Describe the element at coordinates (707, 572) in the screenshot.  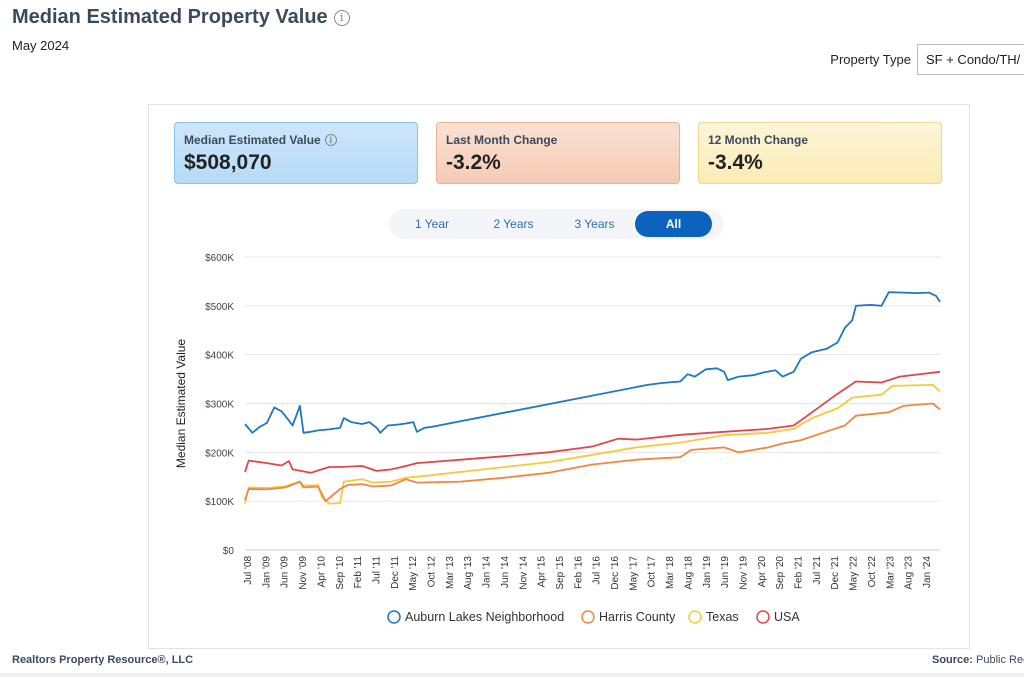
I see `x-tick-label: Jan '19` at that location.